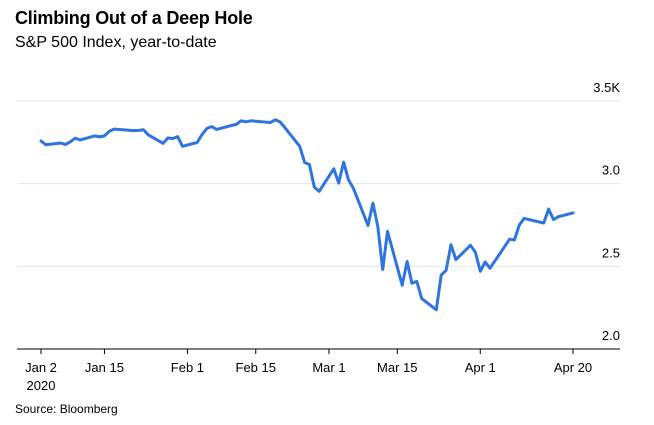 The height and width of the screenshot is (425, 654). Describe the element at coordinates (606, 87) in the screenshot. I see `y-tick-label: 3.5K` at that location.